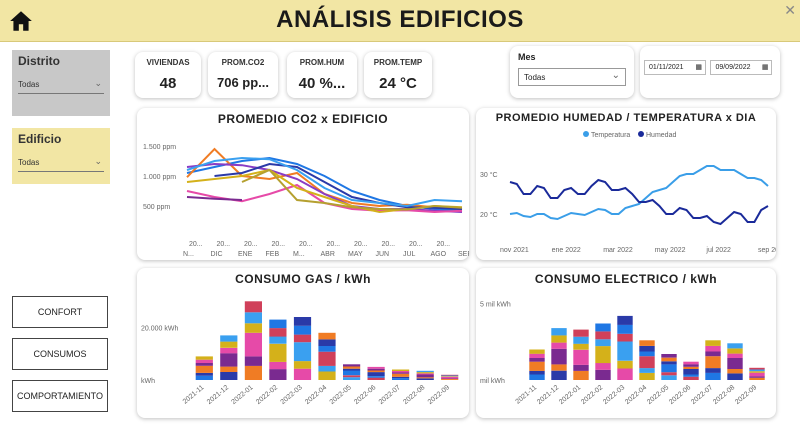 This screenshot has width=800, height=432. Describe the element at coordinates (566, 250) in the screenshot. I see `x-tick-label: ene 2022` at that location.